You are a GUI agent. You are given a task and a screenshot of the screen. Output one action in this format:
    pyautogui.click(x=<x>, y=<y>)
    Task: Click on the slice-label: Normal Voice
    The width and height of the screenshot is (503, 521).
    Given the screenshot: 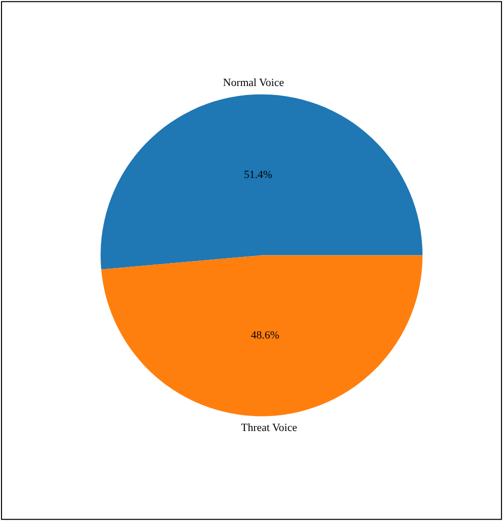 What is the action you would take?
    pyautogui.click(x=253, y=83)
    